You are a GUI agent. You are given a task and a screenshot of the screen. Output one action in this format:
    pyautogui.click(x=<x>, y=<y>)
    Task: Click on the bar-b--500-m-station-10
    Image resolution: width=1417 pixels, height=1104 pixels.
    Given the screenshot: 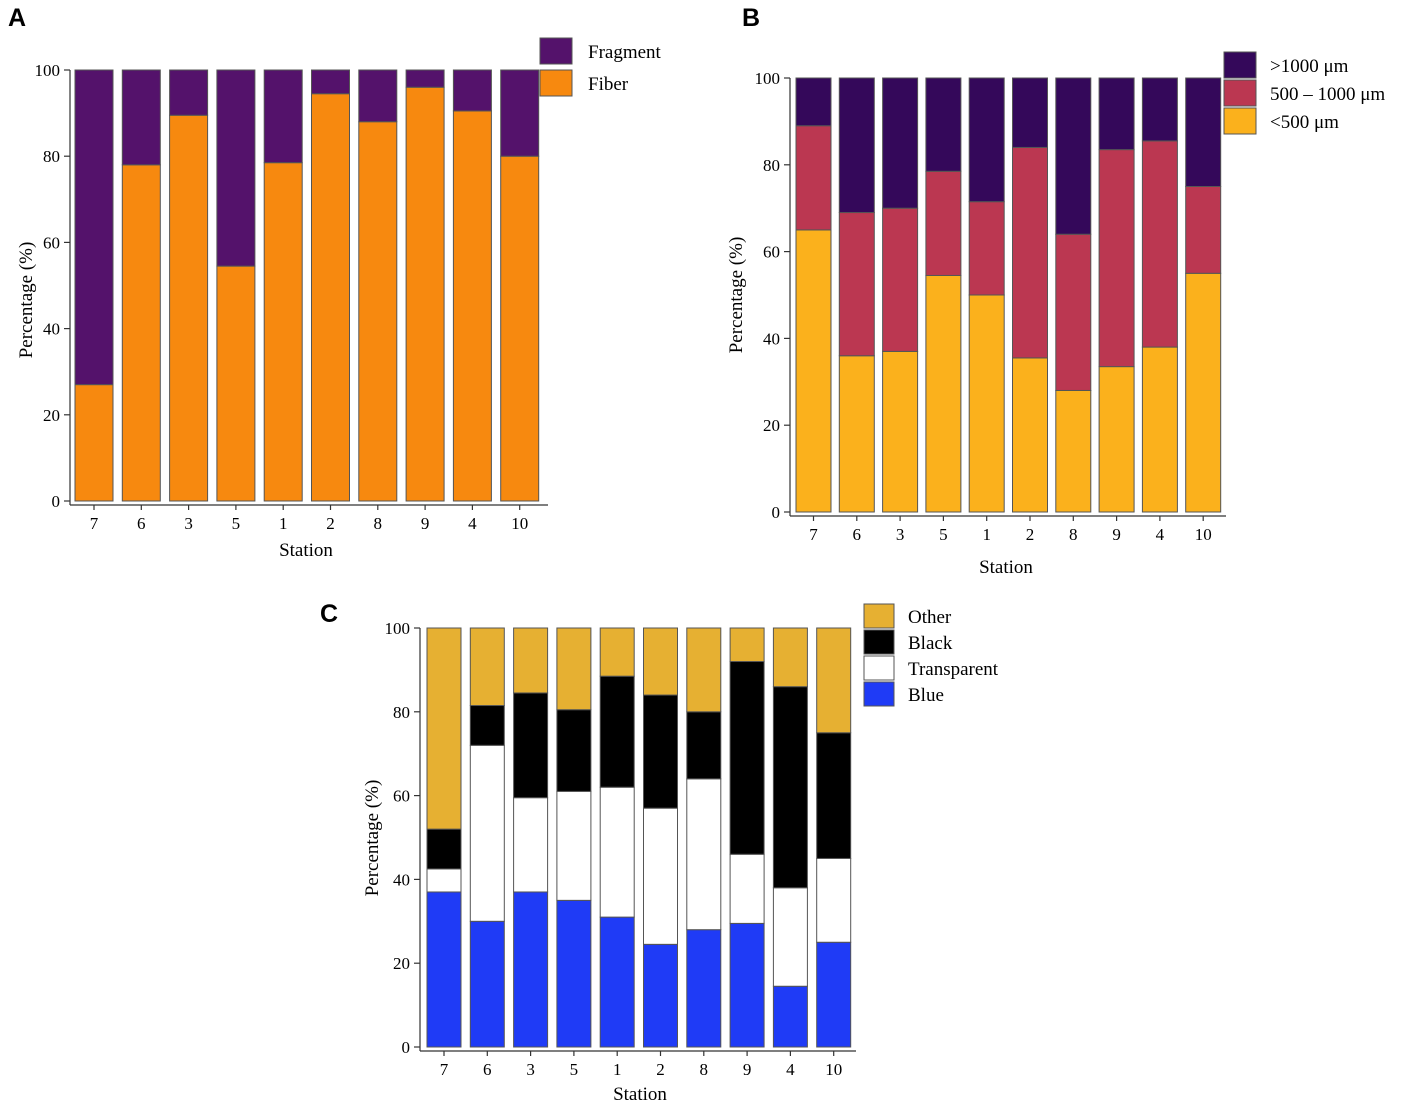 What is the action you would take?
    pyautogui.click(x=1203, y=392)
    